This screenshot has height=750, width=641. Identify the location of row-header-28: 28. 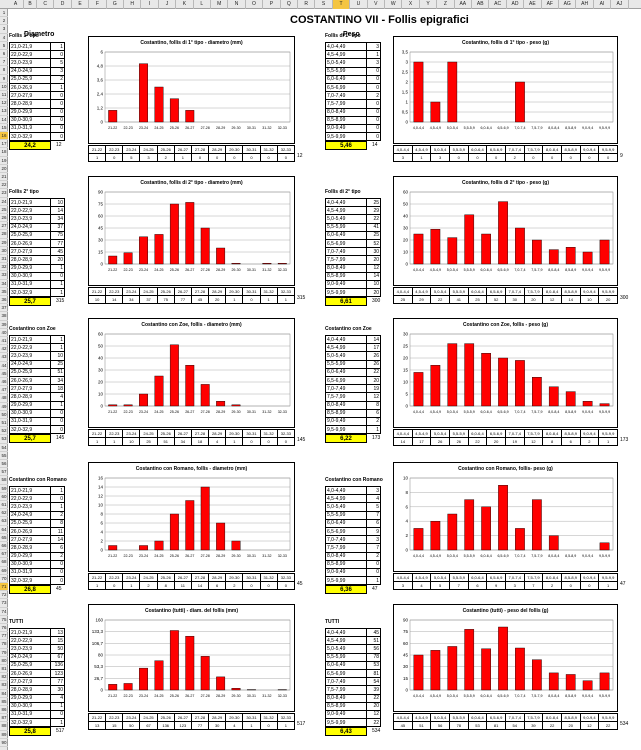
(4, 234).